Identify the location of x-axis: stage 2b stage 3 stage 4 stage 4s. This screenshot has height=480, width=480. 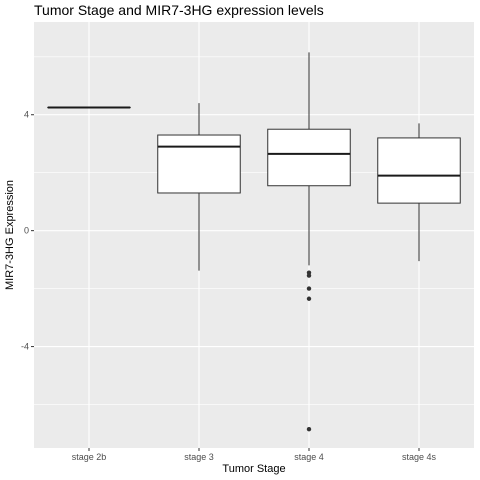
(254, 455).